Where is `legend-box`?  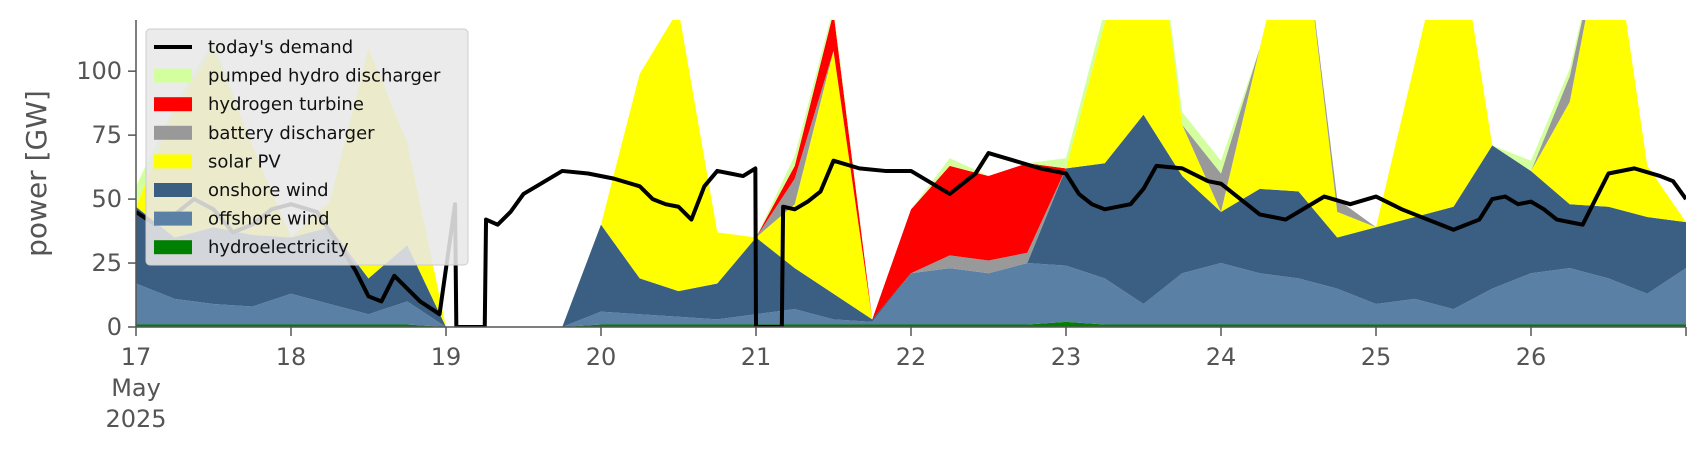
legend-box is located at coordinates (307, 147).